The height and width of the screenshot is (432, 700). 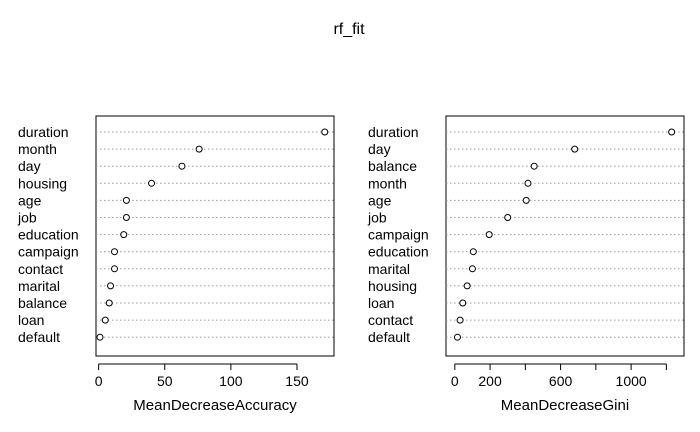 I want to click on figure-title: rf_fit, so click(x=349, y=29).